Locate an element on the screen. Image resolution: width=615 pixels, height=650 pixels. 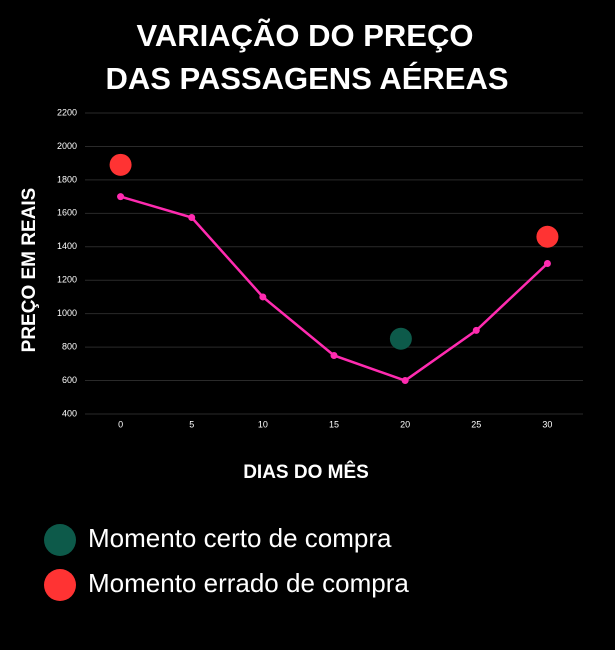
x-tick-label: 25 is located at coordinates (476, 424).